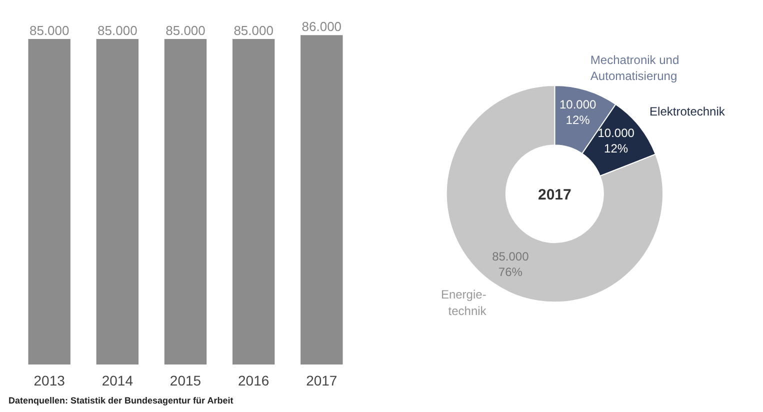  Describe the element at coordinates (511, 265) in the screenshot. I see `data-label: 85.000 76%` at that location.